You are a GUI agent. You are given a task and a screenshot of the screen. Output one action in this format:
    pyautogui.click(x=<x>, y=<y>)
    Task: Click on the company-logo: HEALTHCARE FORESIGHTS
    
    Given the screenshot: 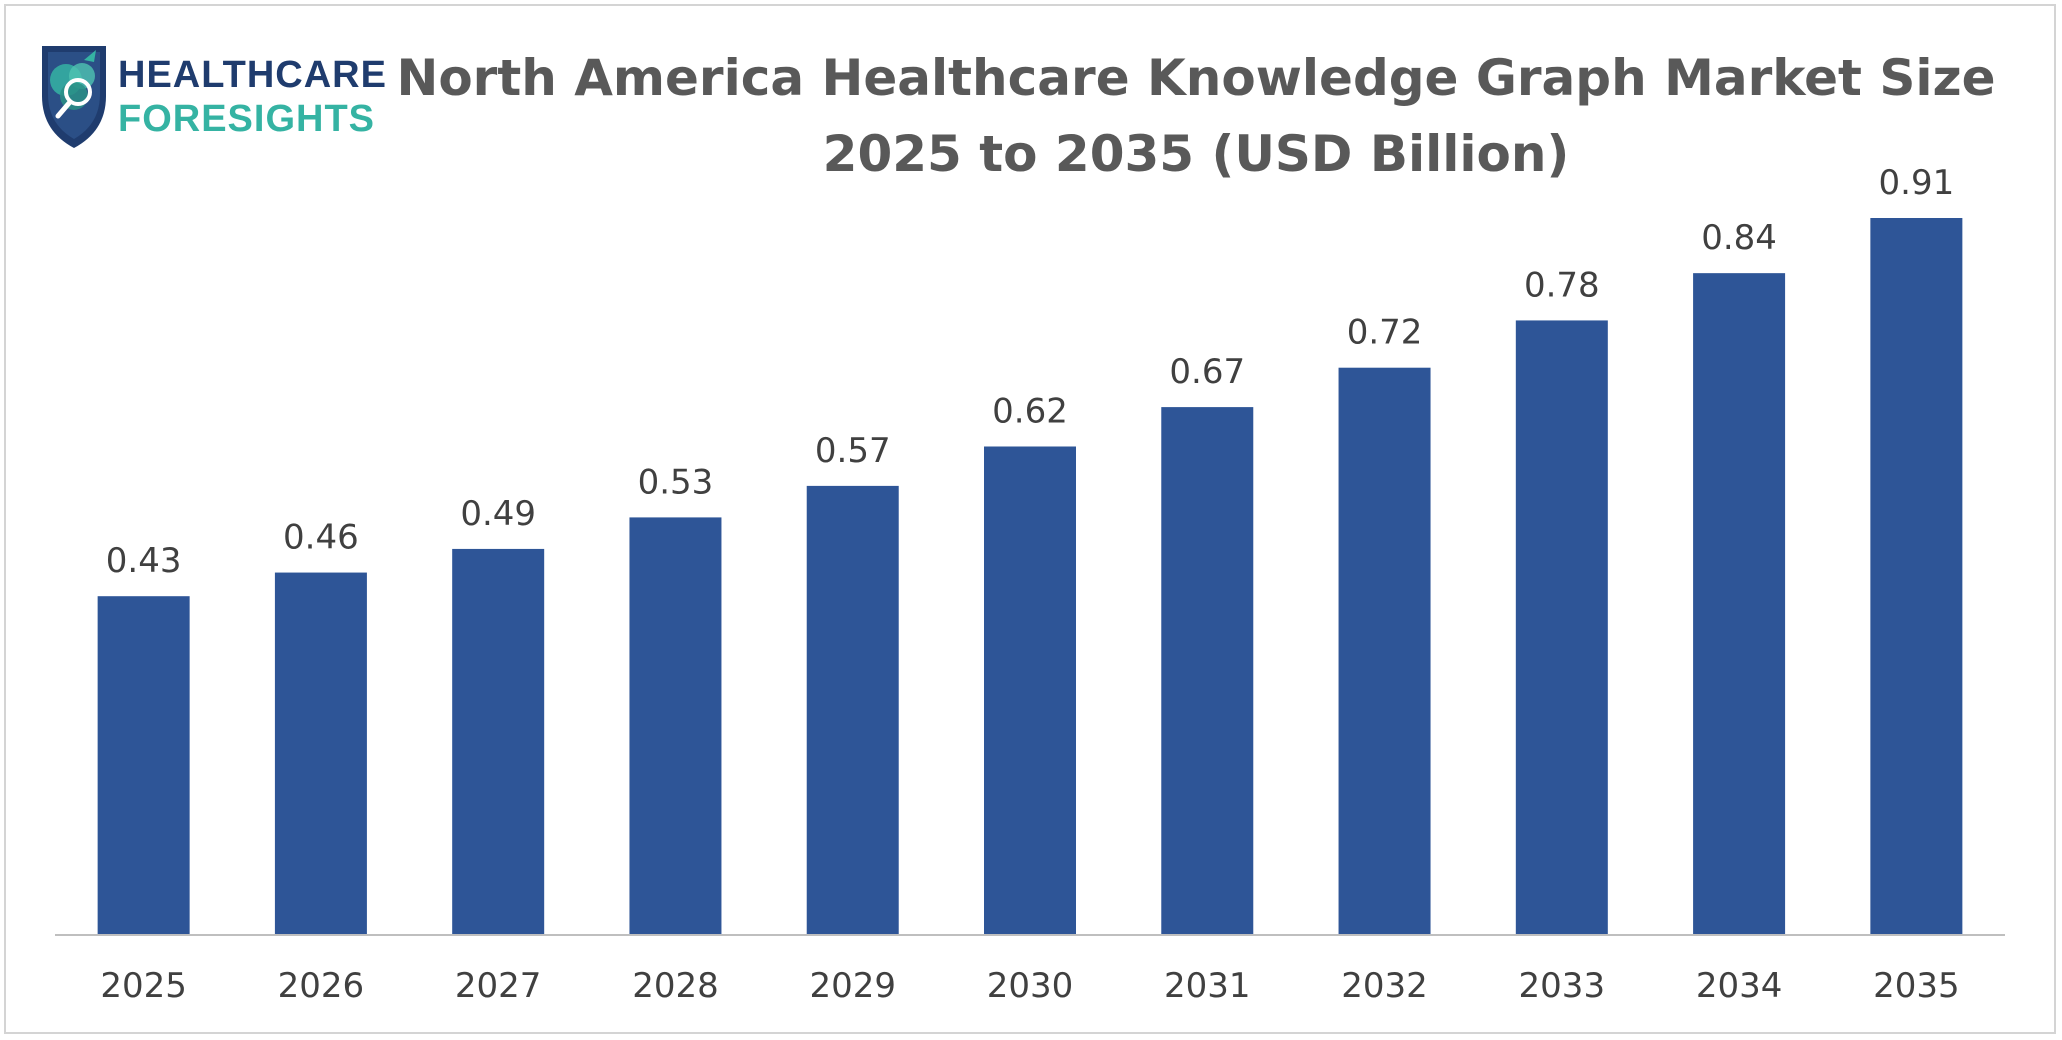 What is the action you would take?
    pyautogui.click(x=210, y=96)
    